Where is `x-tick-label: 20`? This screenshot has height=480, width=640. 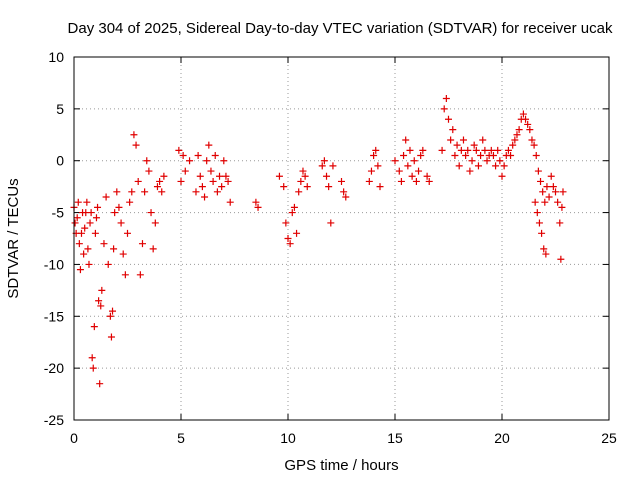
x-tick-label: 20 is located at coordinates (502, 438).